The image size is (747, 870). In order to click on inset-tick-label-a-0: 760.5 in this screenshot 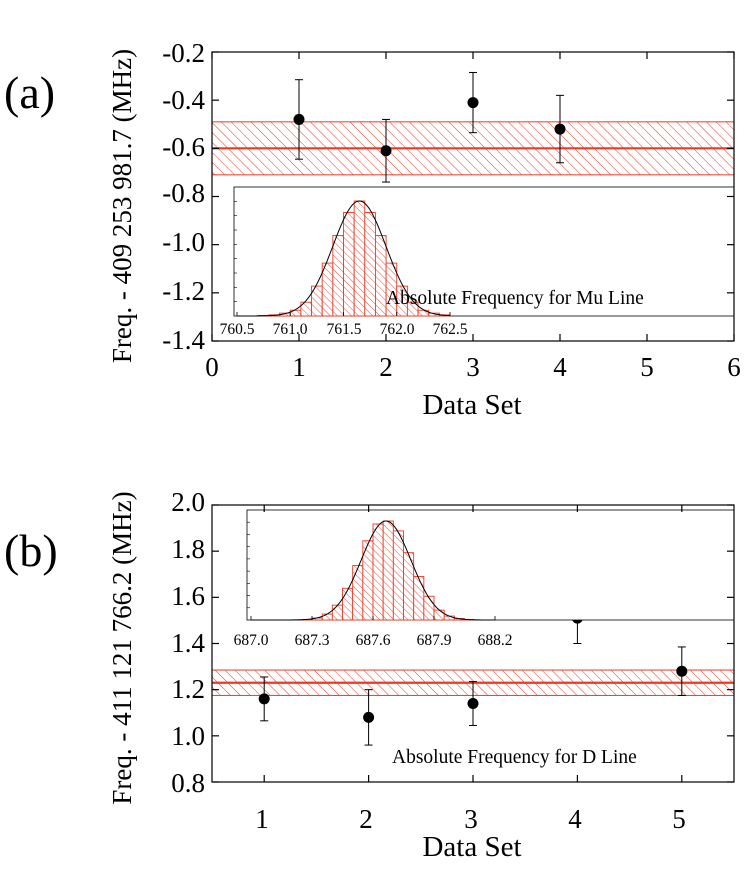, I will do `click(237, 329)`.